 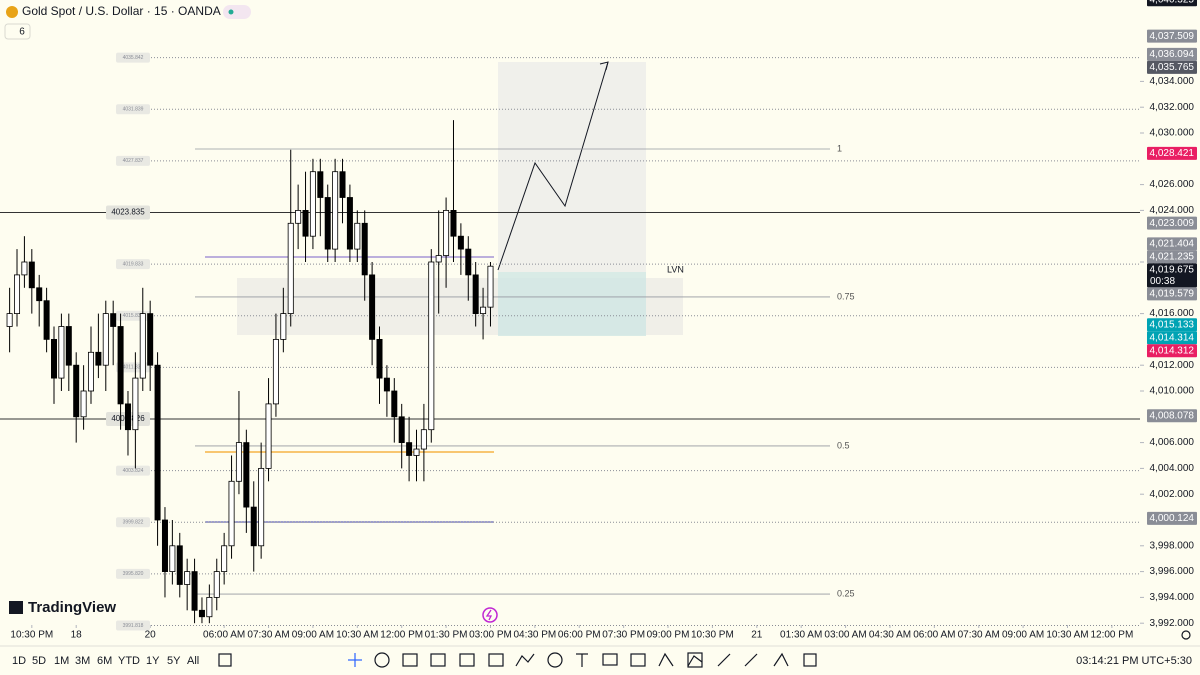 What do you see at coordinates (382, 660) in the screenshot?
I see `cursor-icon` at bounding box center [382, 660].